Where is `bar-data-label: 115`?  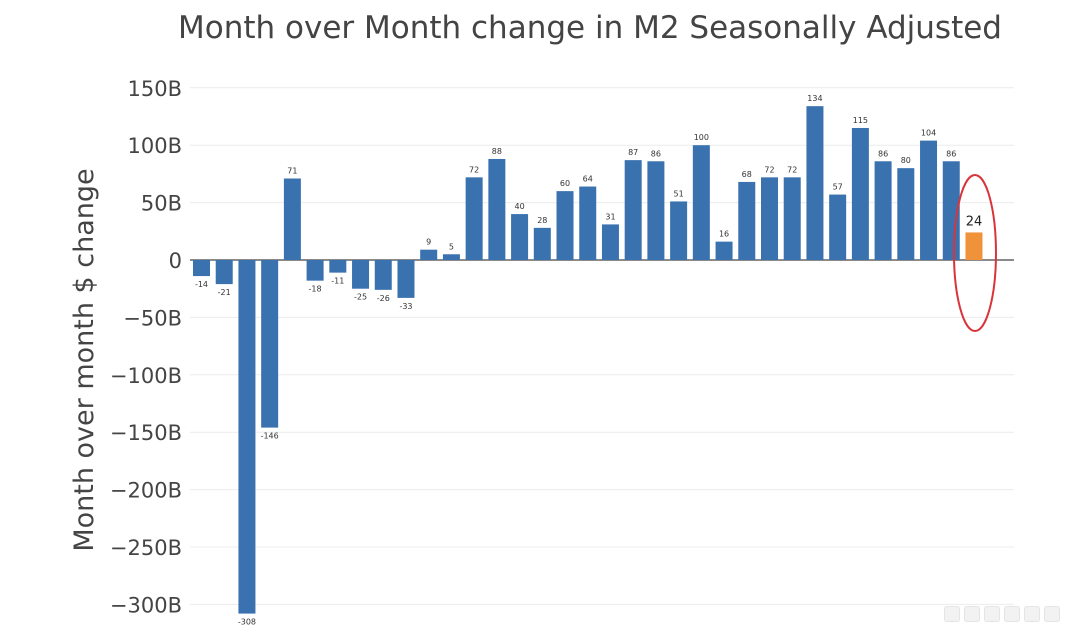
bar-data-label: 115 is located at coordinates (860, 120).